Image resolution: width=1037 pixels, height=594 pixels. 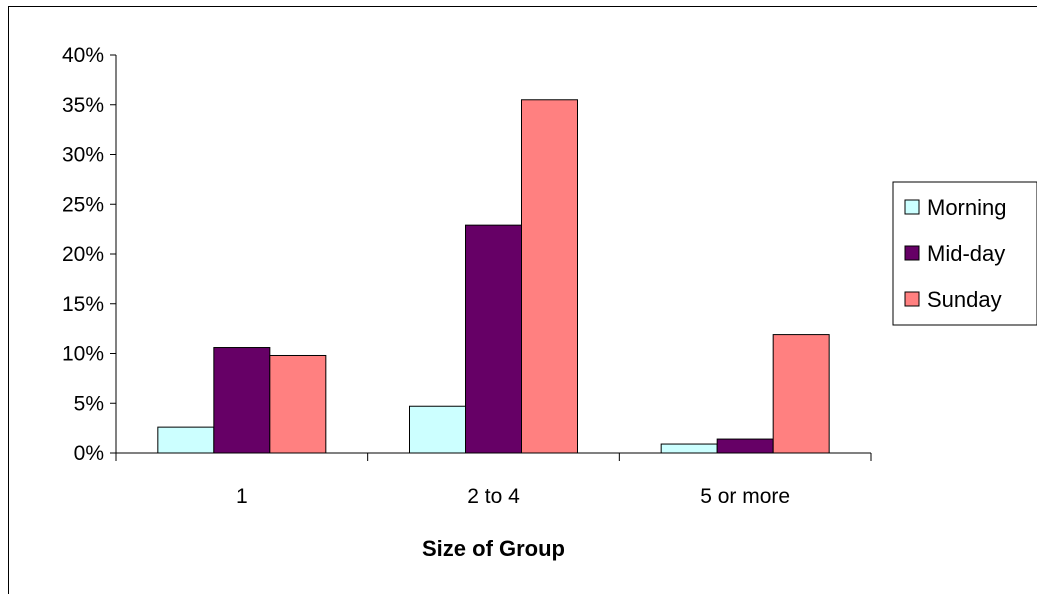 I want to click on y-tick-label: 35%, so click(x=83, y=105).